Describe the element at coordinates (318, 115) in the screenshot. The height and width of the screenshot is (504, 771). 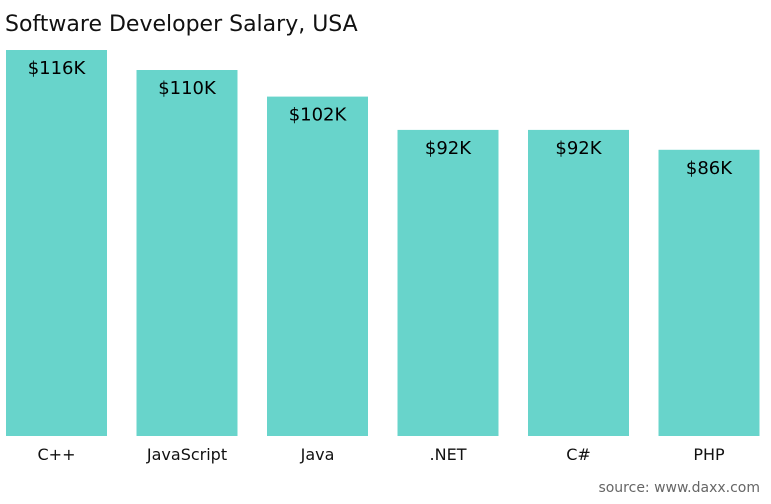
I see `data-label-2: $102K` at that location.